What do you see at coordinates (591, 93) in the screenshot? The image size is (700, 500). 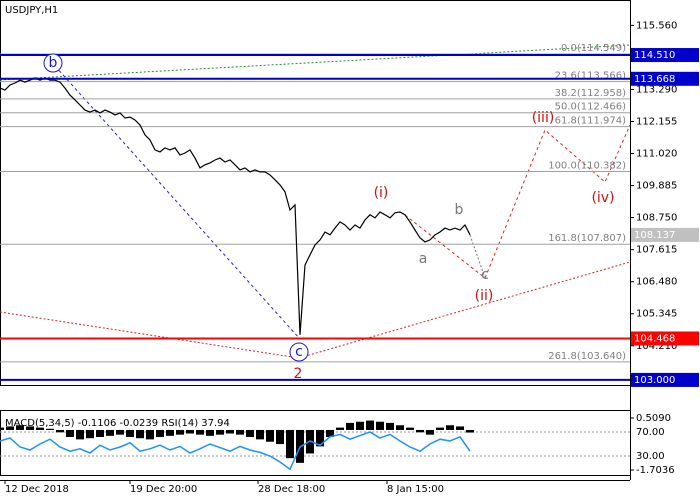 I see `fib-label: 38.2(112.958)` at bounding box center [591, 93].